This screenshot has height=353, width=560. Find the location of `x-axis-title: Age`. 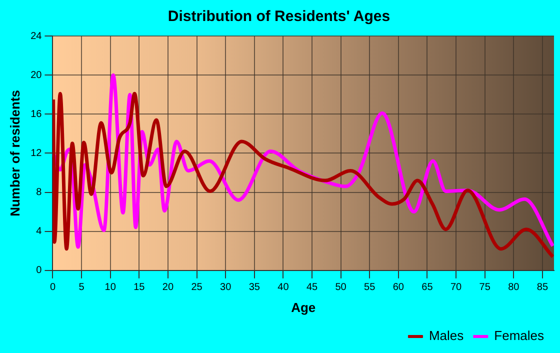

x-axis-title: Age is located at coordinates (303, 307).